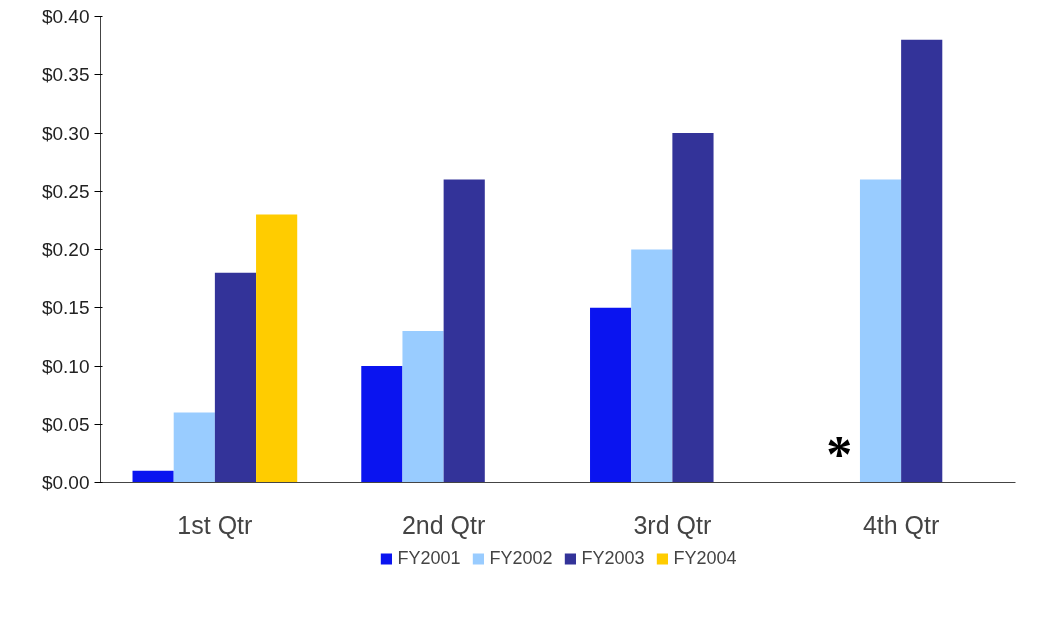 This screenshot has width=1054, height=624. Describe the element at coordinates (65, 16) in the screenshot. I see `y-tick-label: $0.40` at that location.